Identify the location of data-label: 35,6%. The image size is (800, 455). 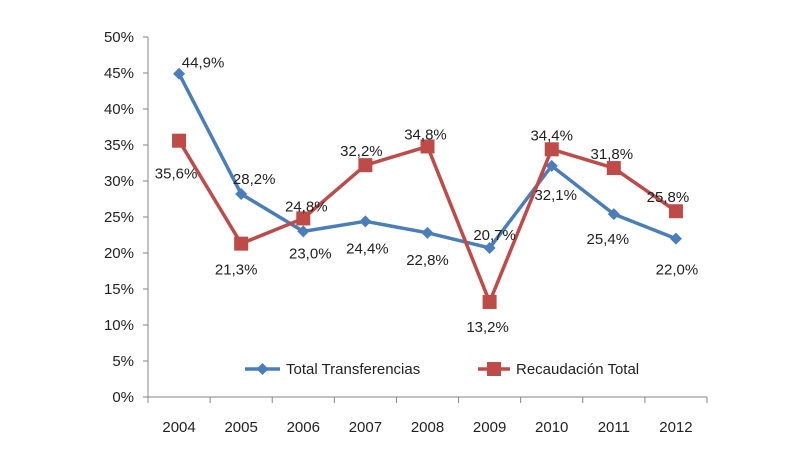
(176, 174).